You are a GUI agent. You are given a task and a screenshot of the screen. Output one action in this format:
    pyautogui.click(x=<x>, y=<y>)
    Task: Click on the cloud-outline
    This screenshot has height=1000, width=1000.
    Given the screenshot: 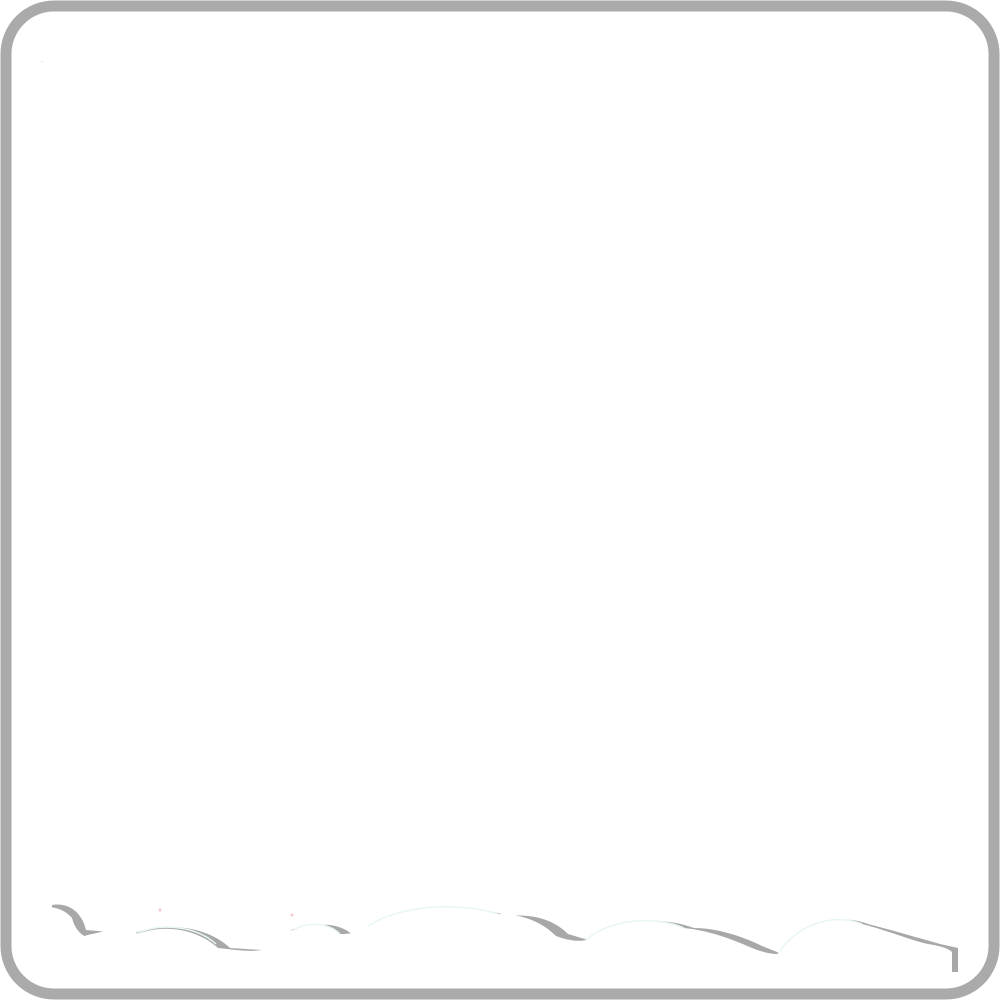 What is the action you would take?
    pyautogui.click(x=499, y=930)
    